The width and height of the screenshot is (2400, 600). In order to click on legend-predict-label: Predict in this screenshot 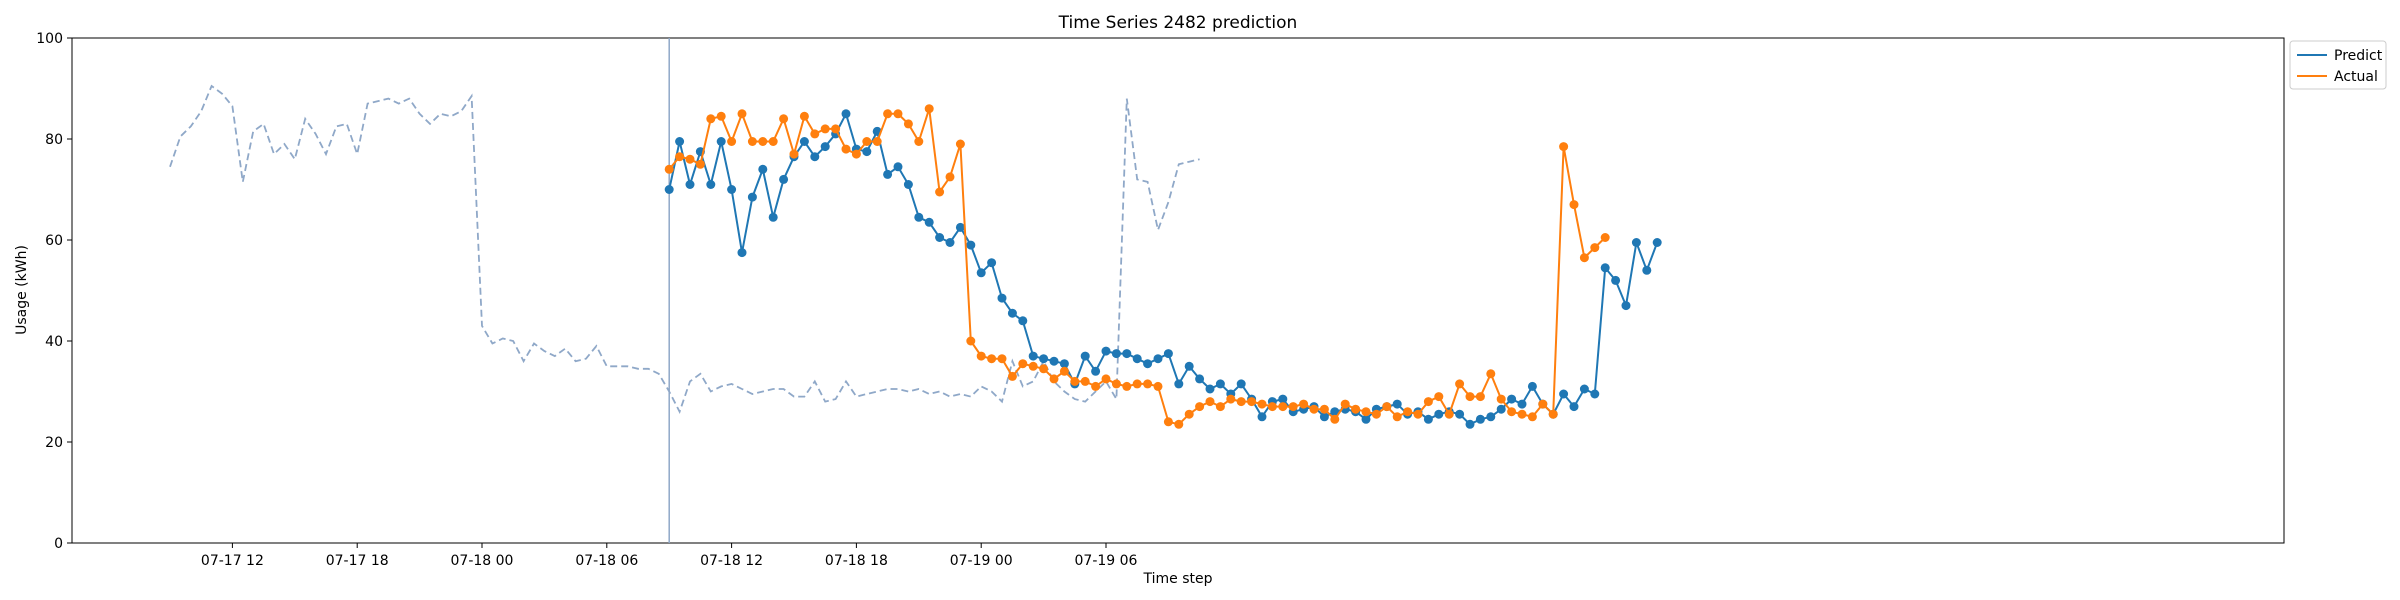, I will do `click(2358, 56)`.